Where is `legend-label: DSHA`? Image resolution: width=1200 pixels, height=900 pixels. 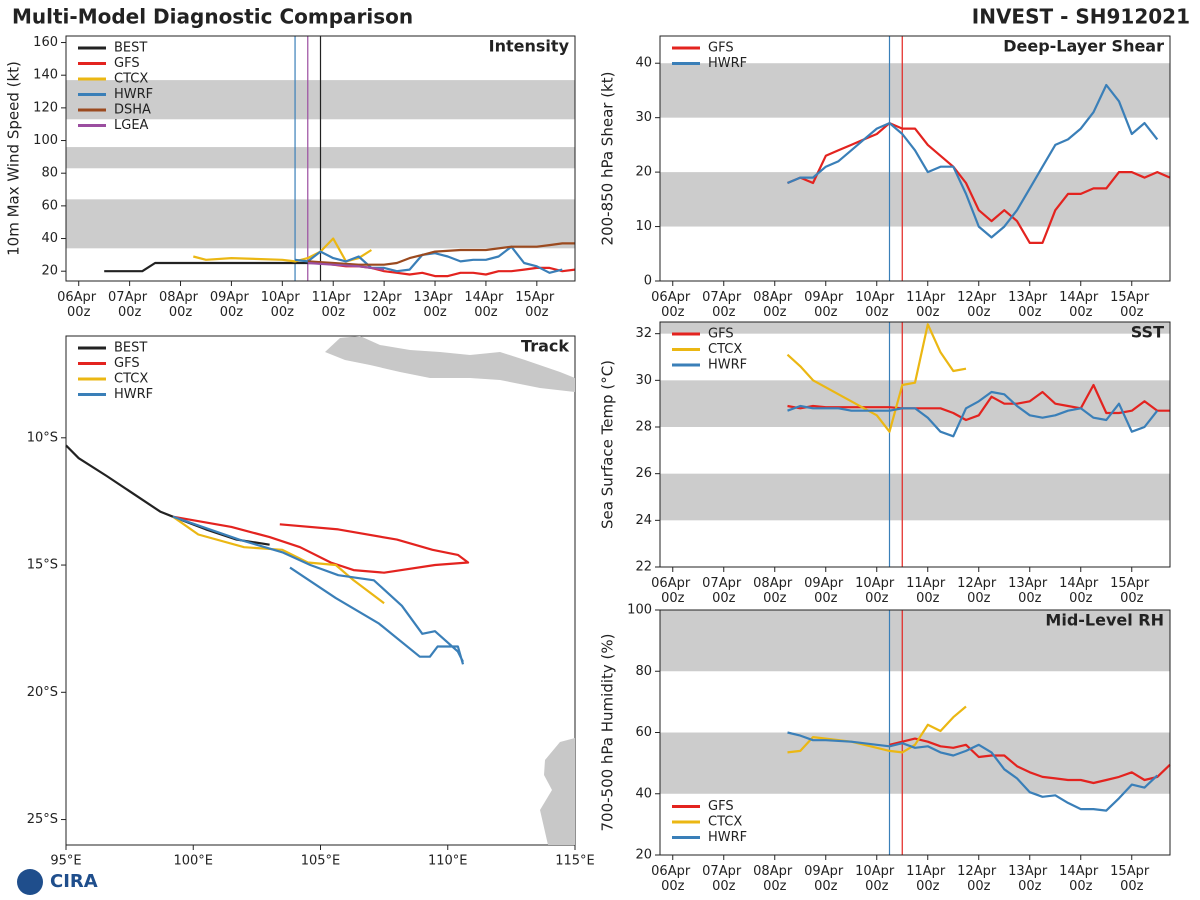
legend-label: DSHA is located at coordinates (132, 110).